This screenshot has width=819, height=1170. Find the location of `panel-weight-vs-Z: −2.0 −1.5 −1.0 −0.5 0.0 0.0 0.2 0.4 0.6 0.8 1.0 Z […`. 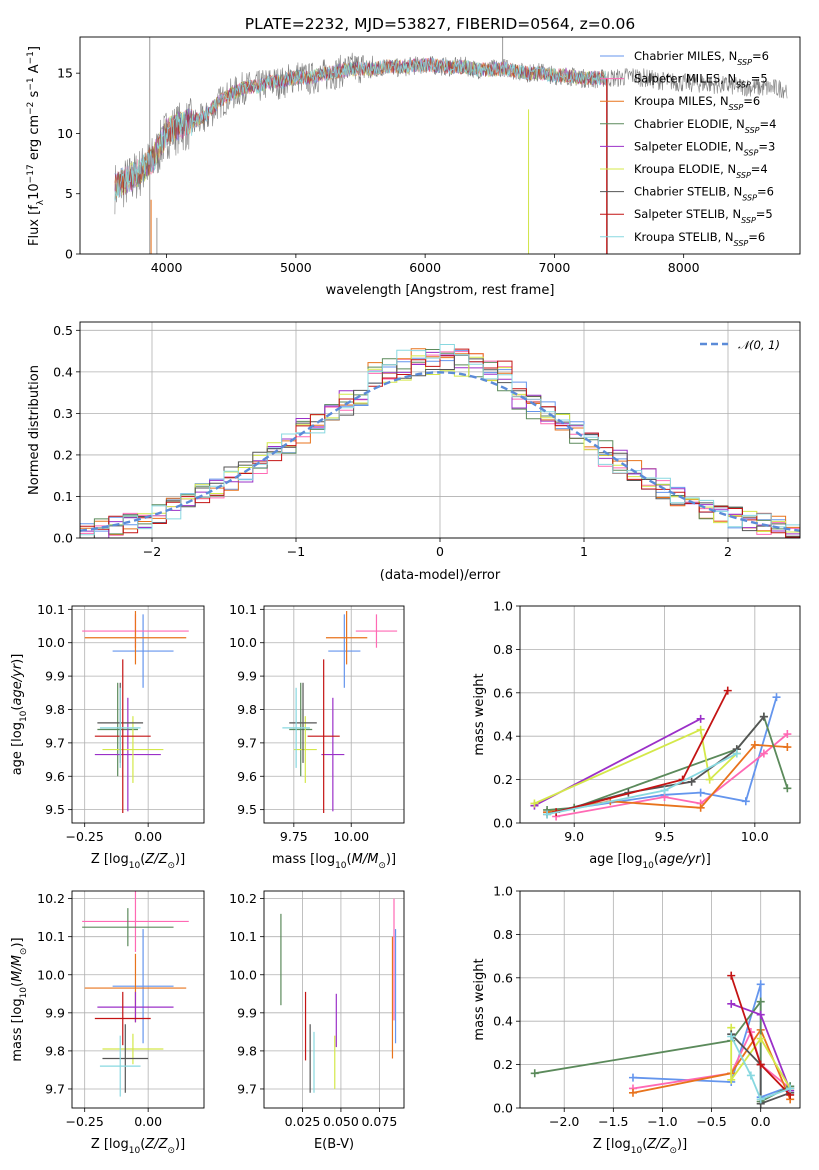

panel-weight-vs-Z: −2.0 −1.5 −1.0 −0.5 0.0 0.0 0.2 0.4 0.6 0.8 1.0 Z [… is located at coordinates (636, 1020).